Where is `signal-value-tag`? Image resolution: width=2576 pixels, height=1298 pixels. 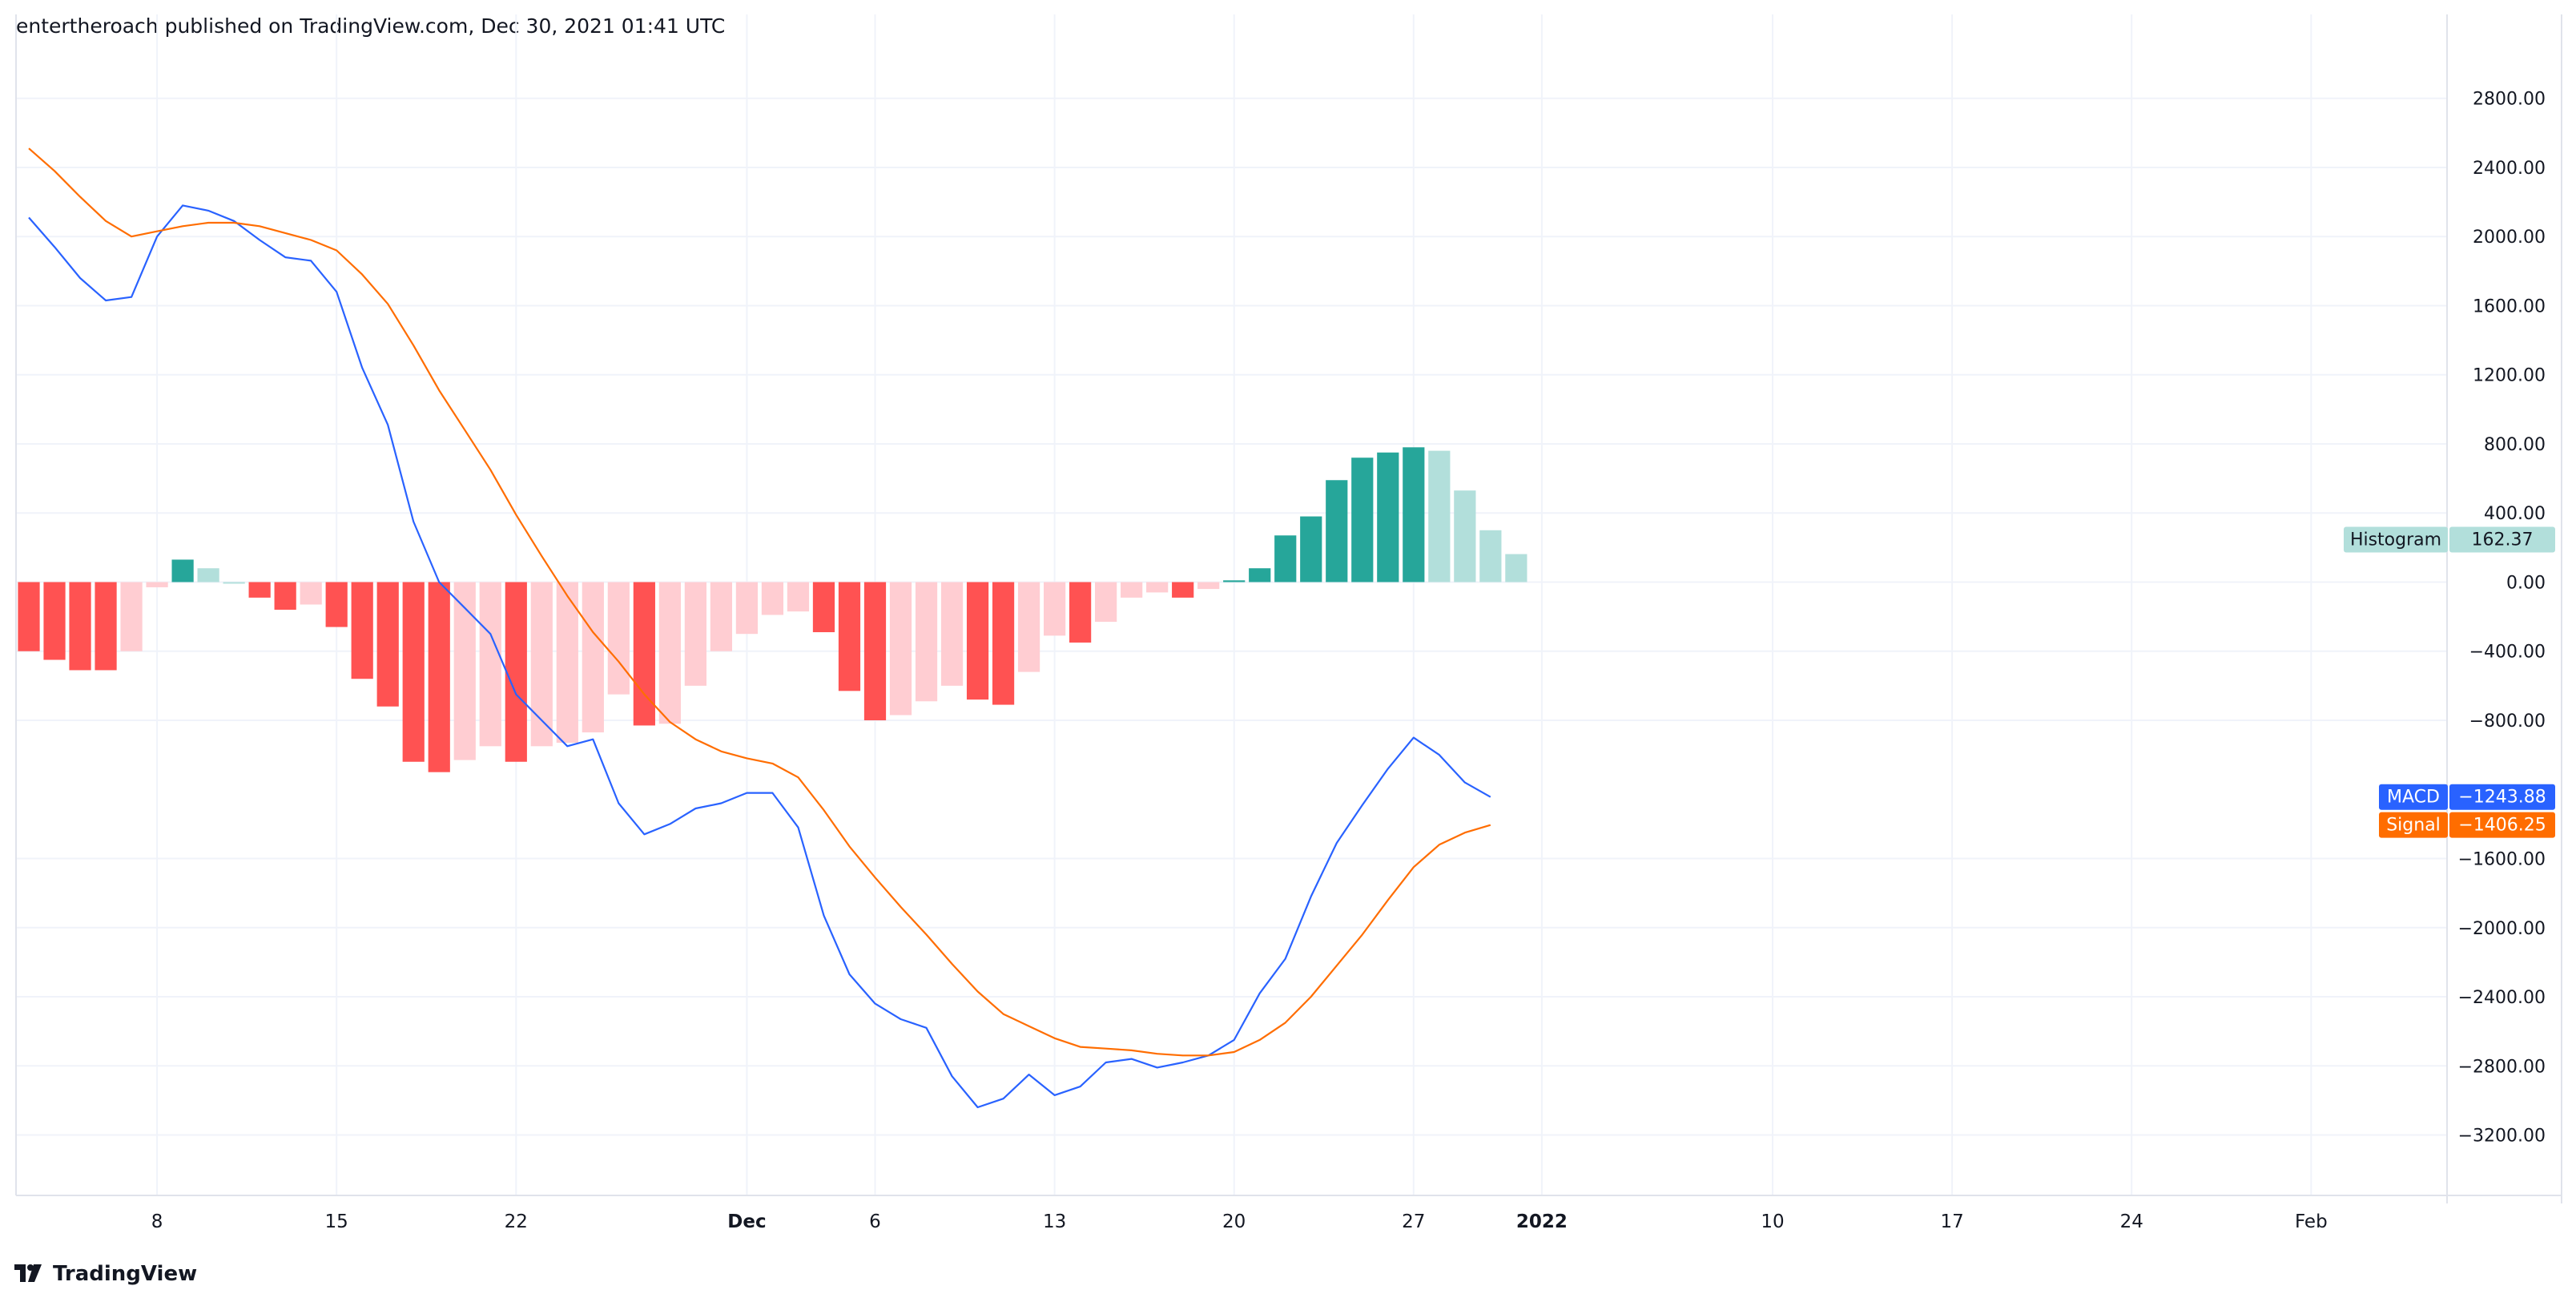 signal-value-tag is located at coordinates (2502, 825).